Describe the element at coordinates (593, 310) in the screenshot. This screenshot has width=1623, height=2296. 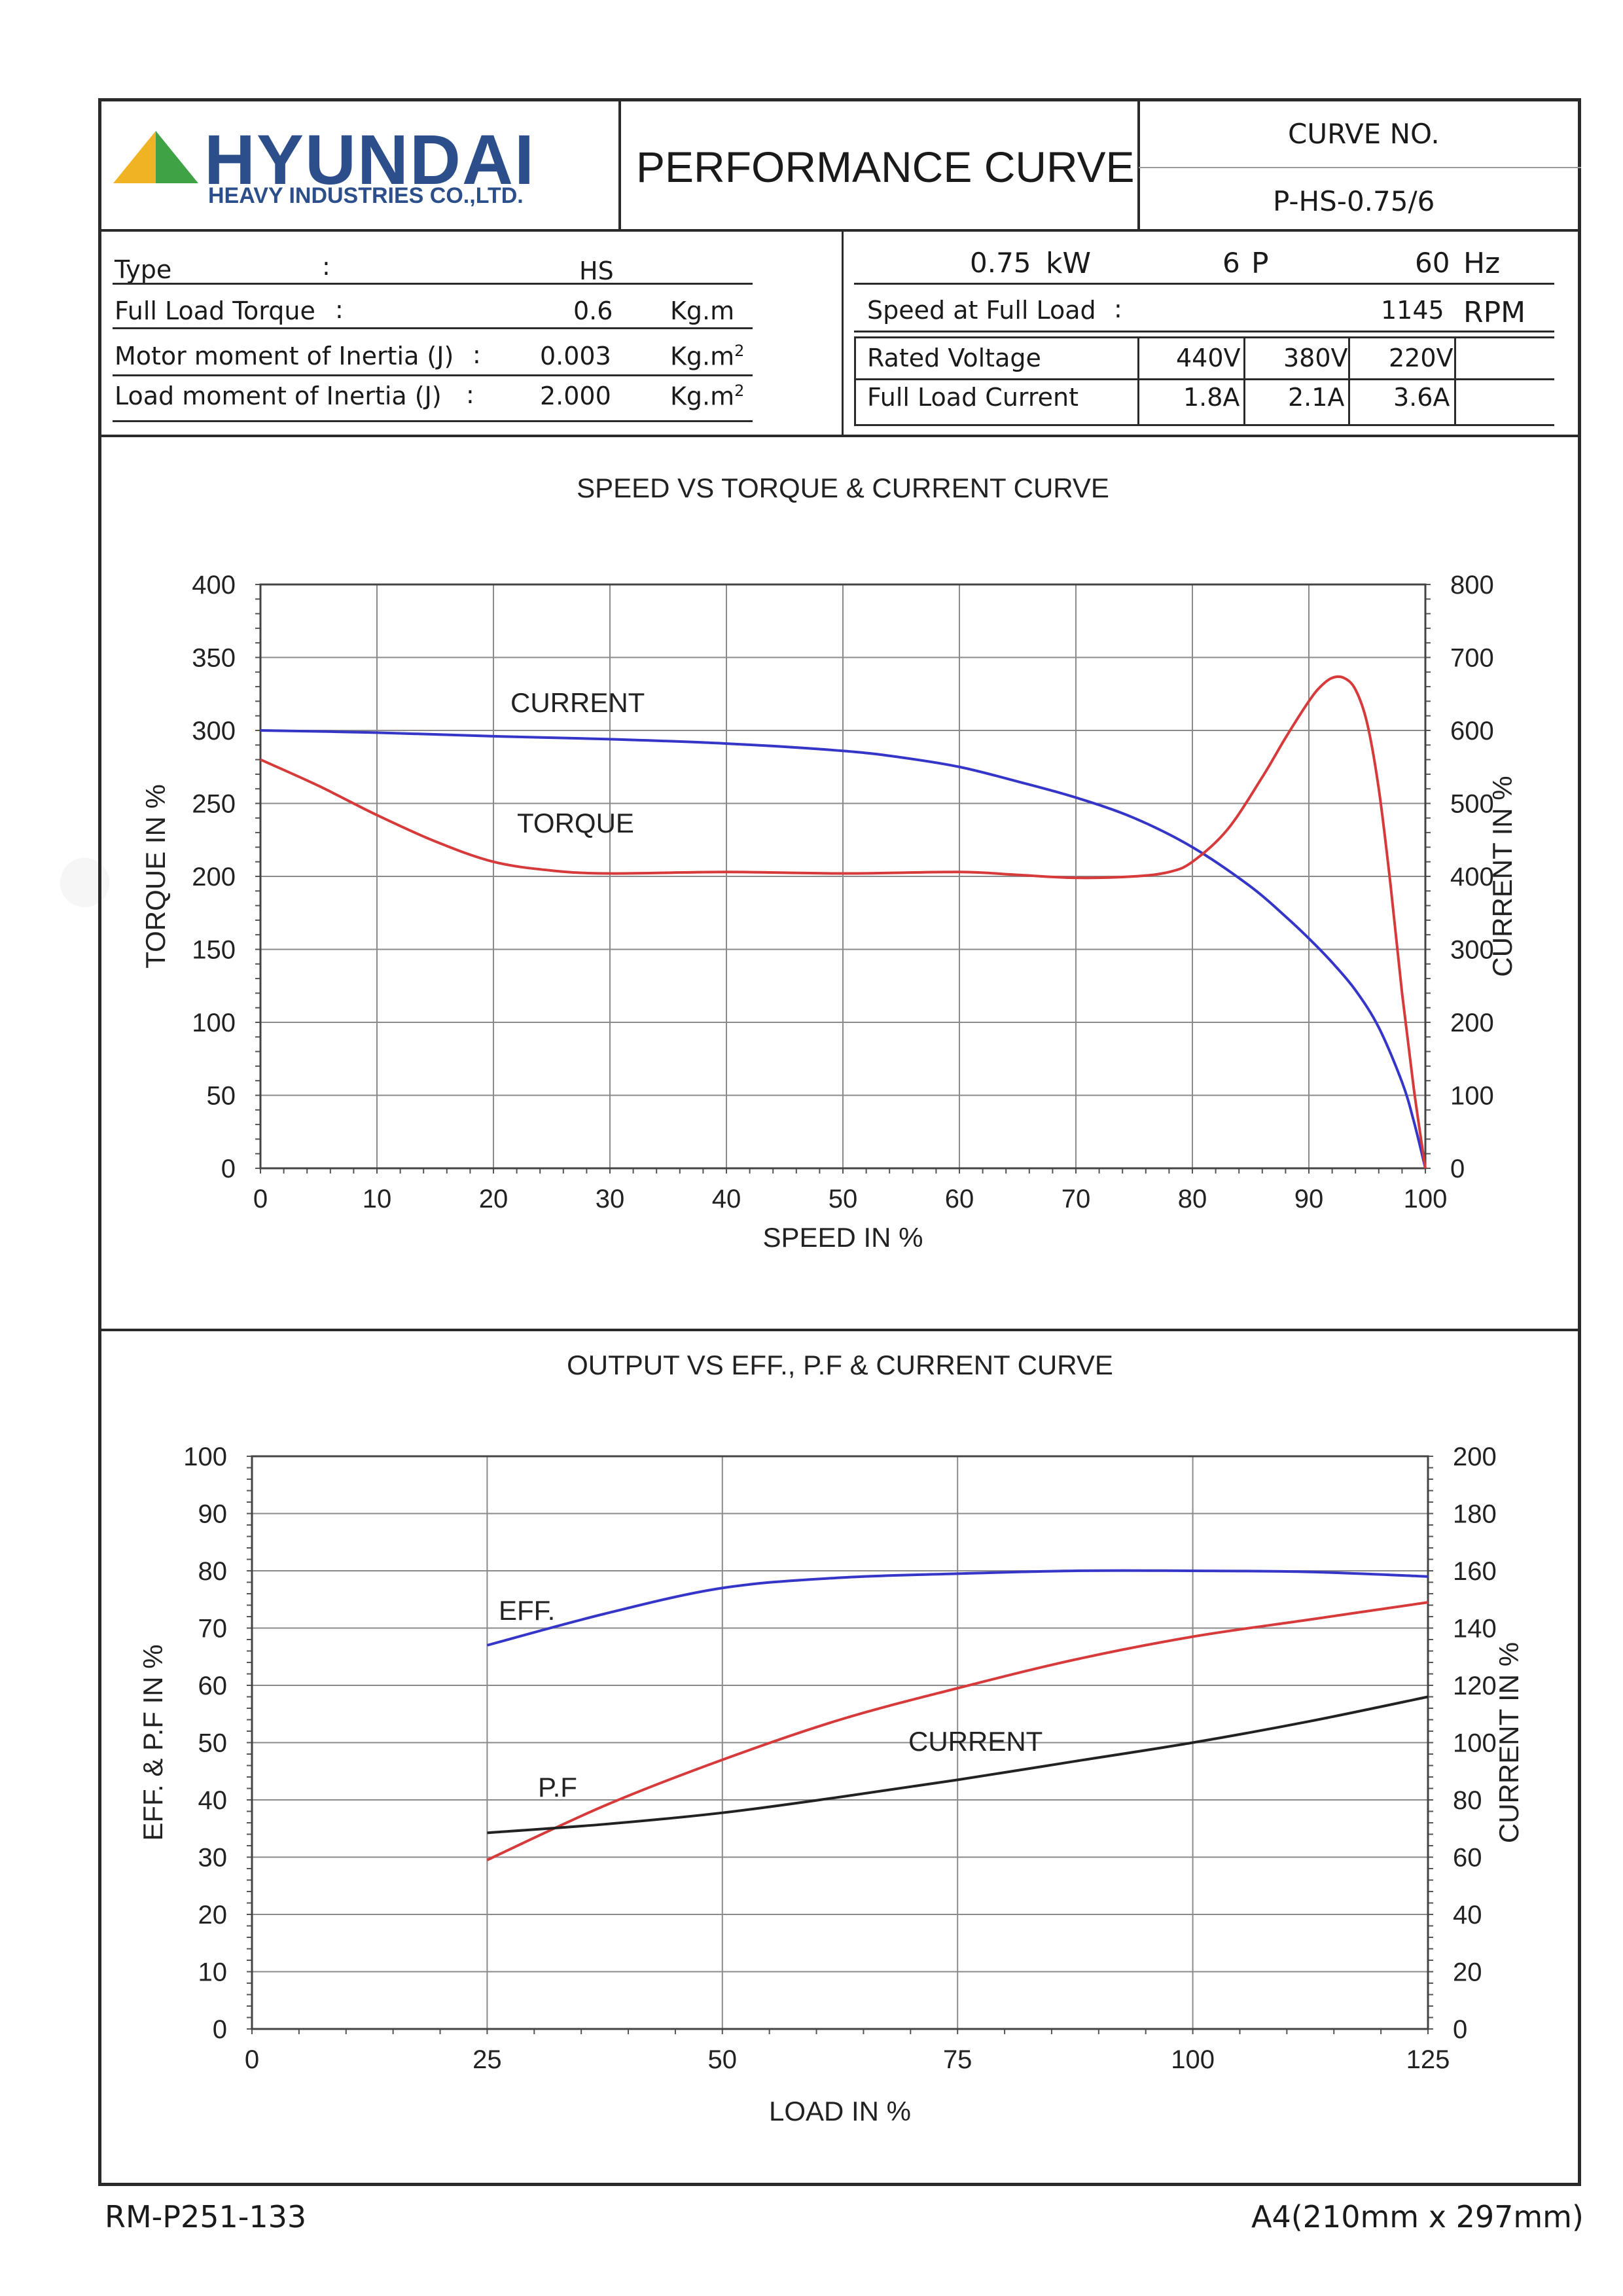
I see `spec-torque-value: 0.6` at that location.